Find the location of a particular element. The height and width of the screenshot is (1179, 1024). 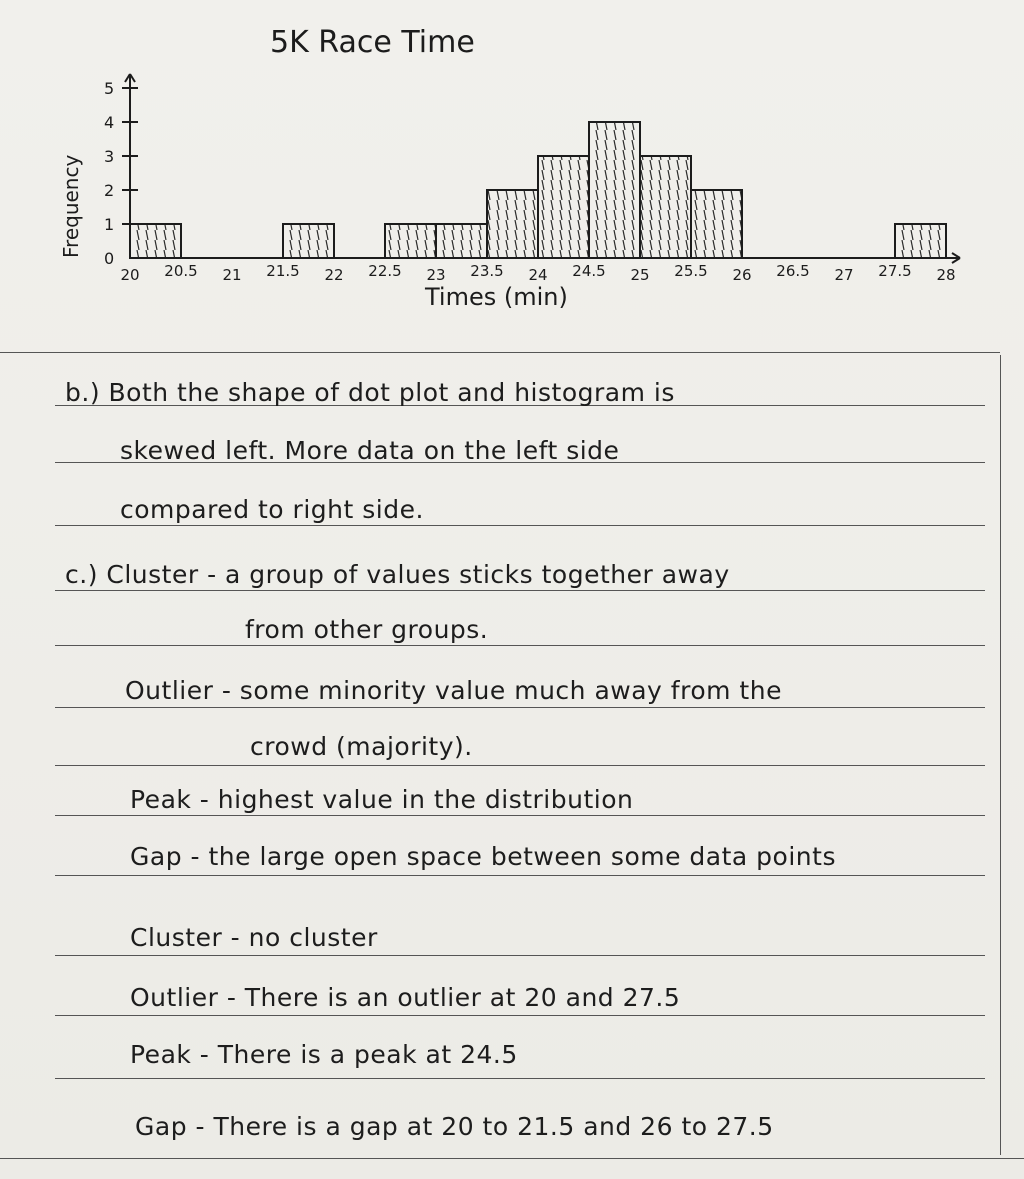

y-tick-label: 5 is located at coordinates (109, 88).